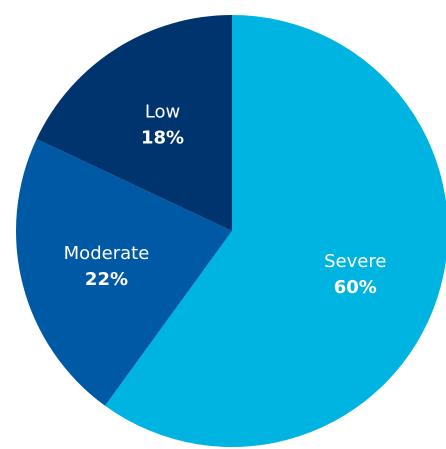 This screenshot has height=449, width=446. What do you see at coordinates (106, 279) in the screenshot?
I see `slice-value-moderate: 22%` at bounding box center [106, 279].